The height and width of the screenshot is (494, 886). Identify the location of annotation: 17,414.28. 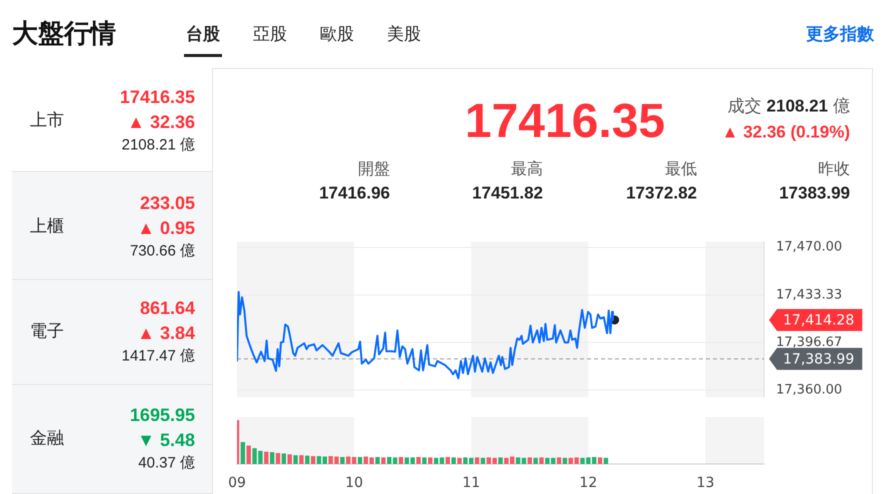
(818, 320).